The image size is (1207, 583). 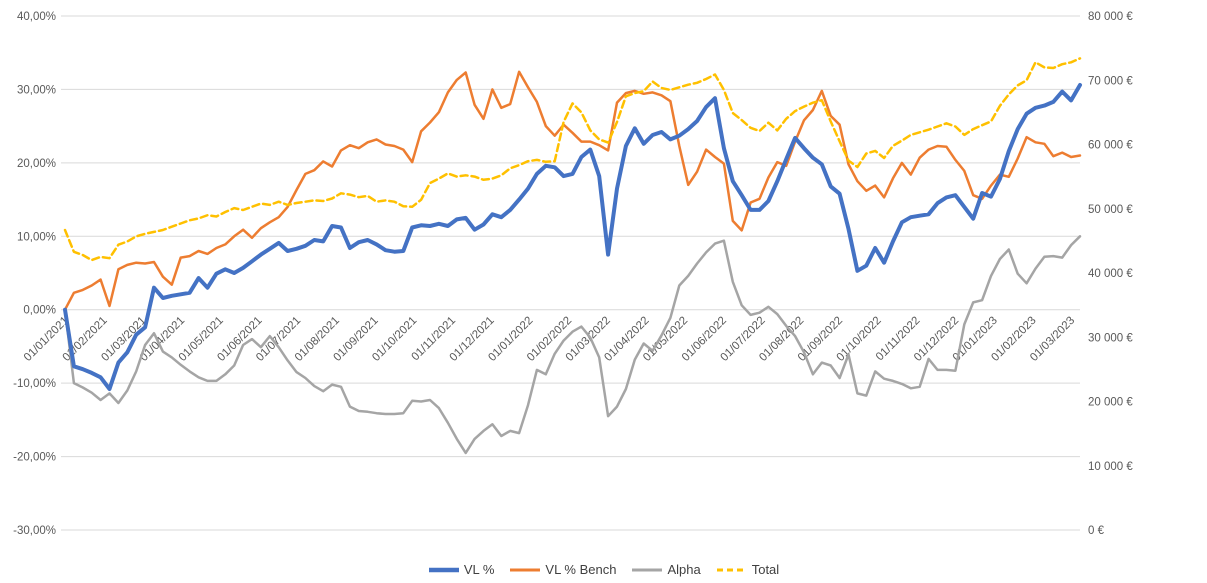 I want to click on legend-item-vl-bench: VL % Bench, so click(x=562, y=569).